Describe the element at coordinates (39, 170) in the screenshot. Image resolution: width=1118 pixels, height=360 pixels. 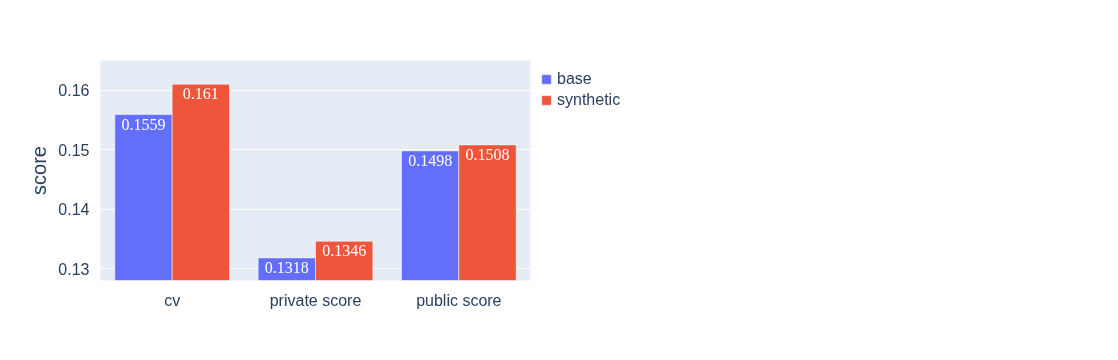
I see `y-axis-title: score` at that location.